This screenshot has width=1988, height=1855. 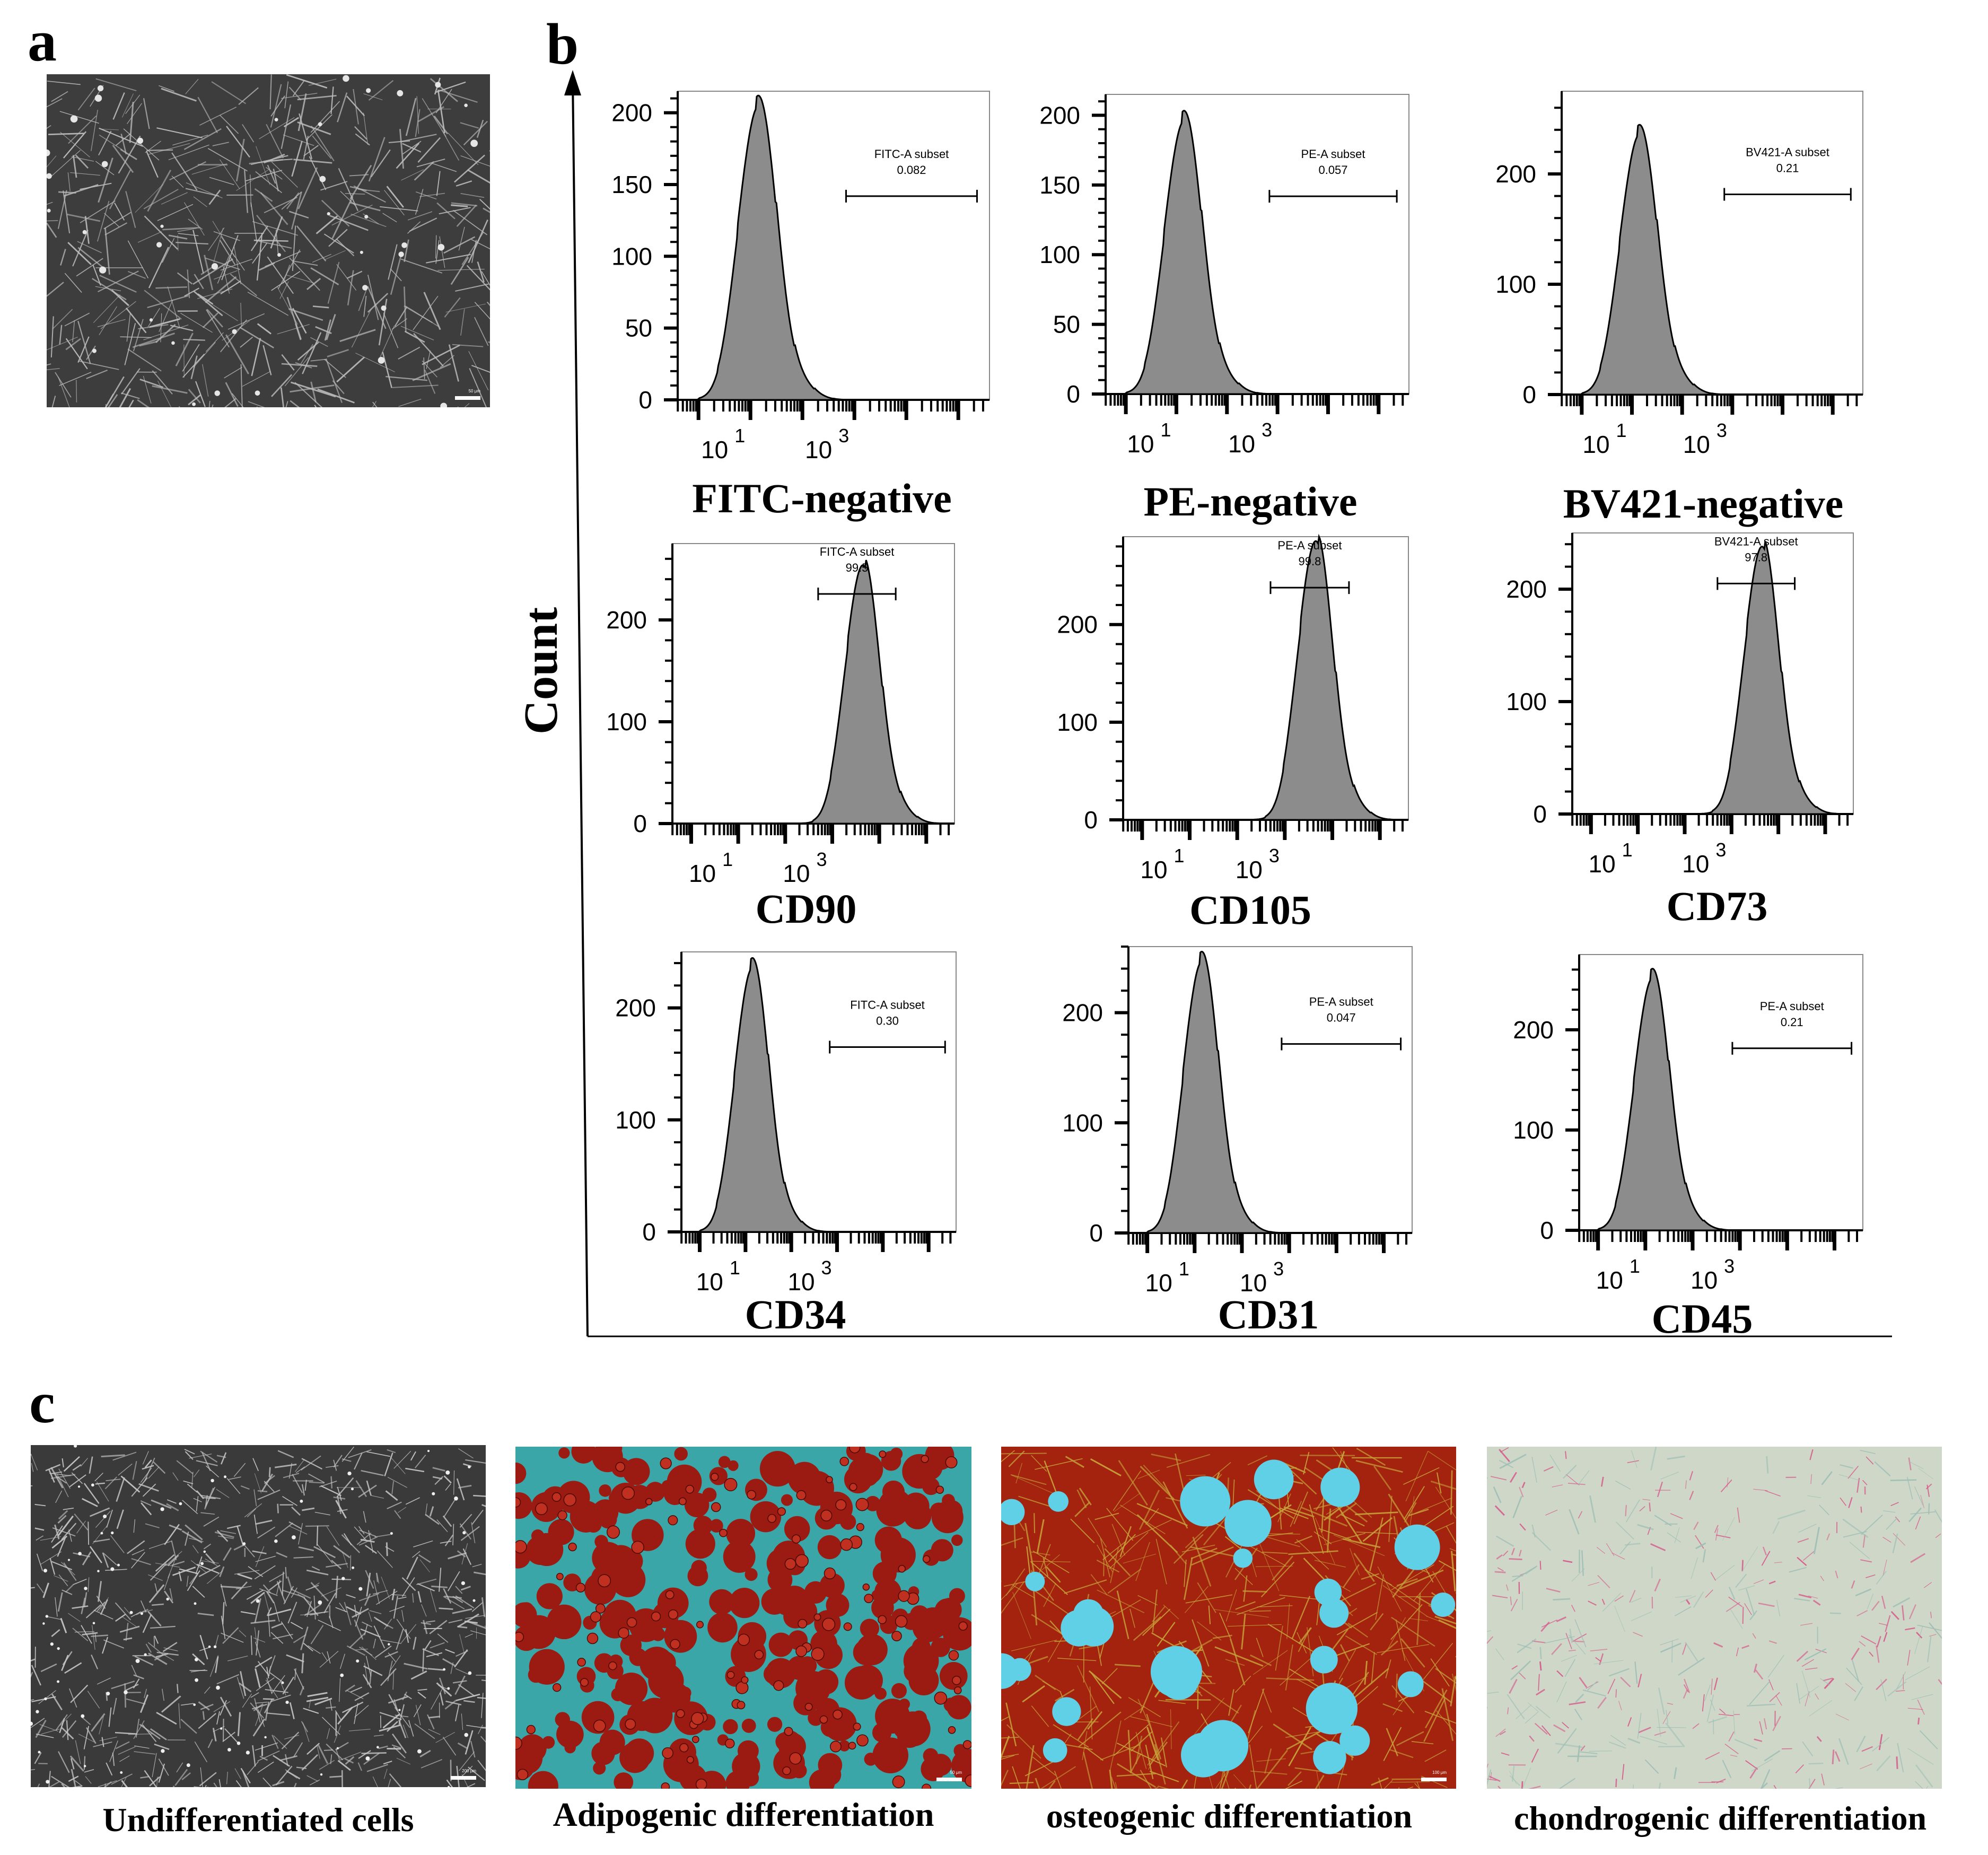 I want to click on histogram-cd31: 0 100 200 10 1 10 3 PE-A subset 0.047 CD31, so click(x=1237, y=1141).